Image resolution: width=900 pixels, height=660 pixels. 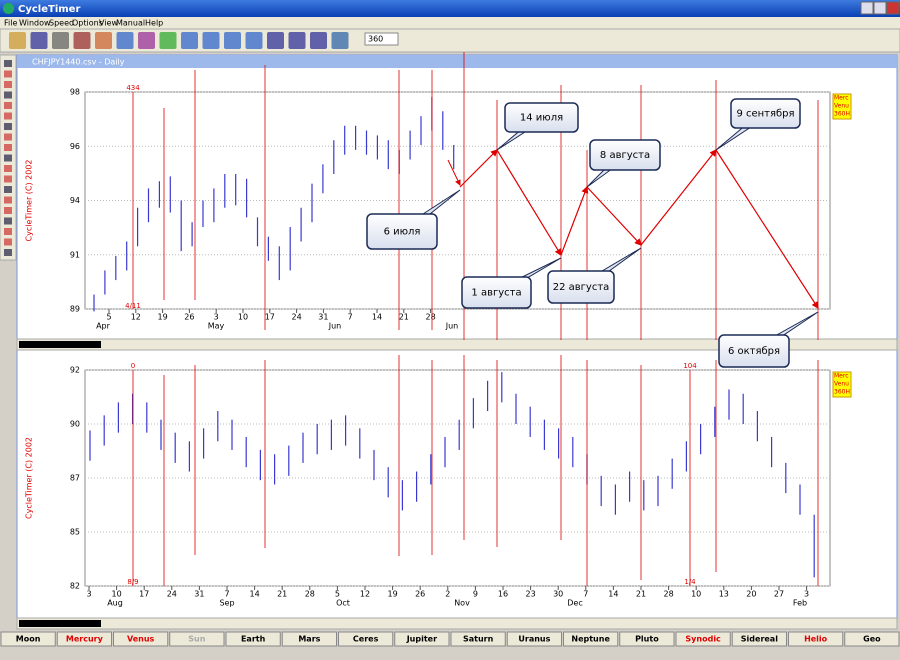 I want to click on x-tick-label: 10, so click(x=243, y=317).